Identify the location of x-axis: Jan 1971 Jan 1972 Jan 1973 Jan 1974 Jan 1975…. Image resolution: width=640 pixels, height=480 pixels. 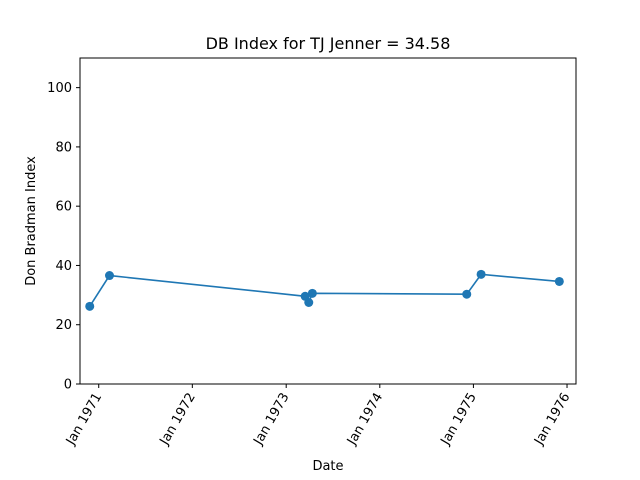
(318, 416).